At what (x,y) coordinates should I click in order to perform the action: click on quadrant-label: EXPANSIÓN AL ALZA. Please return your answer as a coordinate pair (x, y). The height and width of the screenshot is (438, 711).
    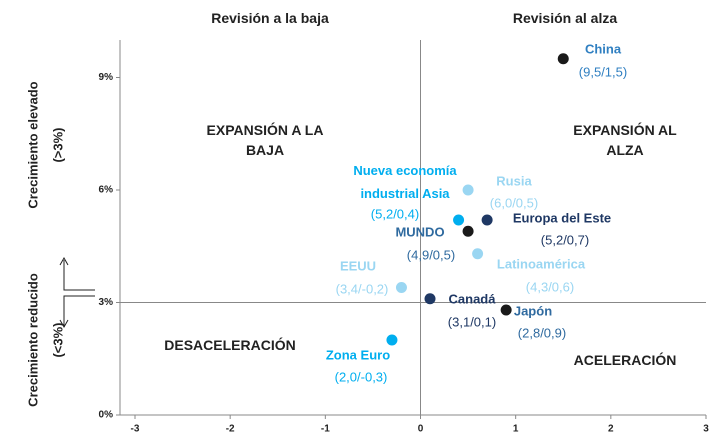
    Looking at the image, I should click on (625, 140).